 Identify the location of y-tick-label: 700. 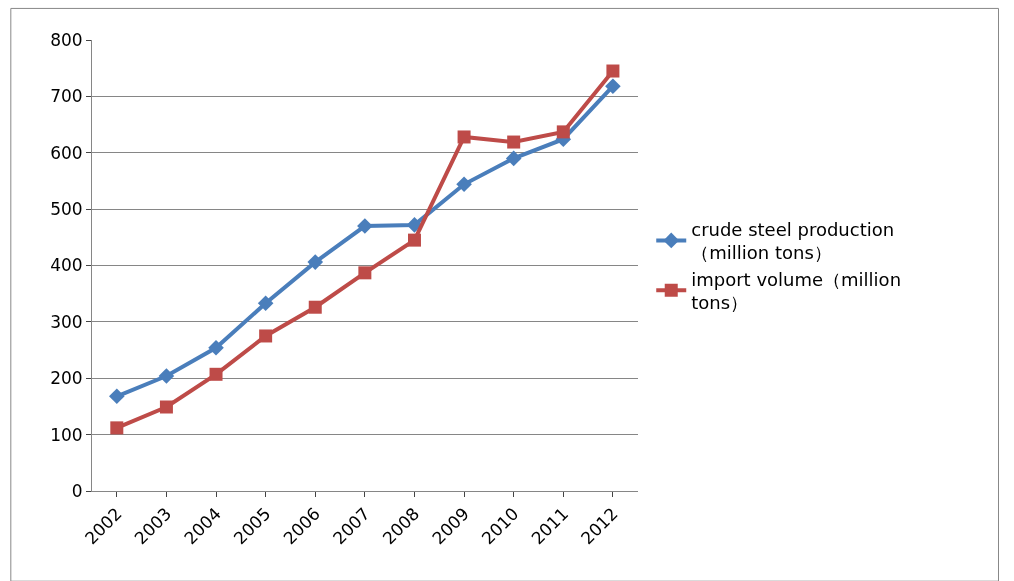
(66, 96).